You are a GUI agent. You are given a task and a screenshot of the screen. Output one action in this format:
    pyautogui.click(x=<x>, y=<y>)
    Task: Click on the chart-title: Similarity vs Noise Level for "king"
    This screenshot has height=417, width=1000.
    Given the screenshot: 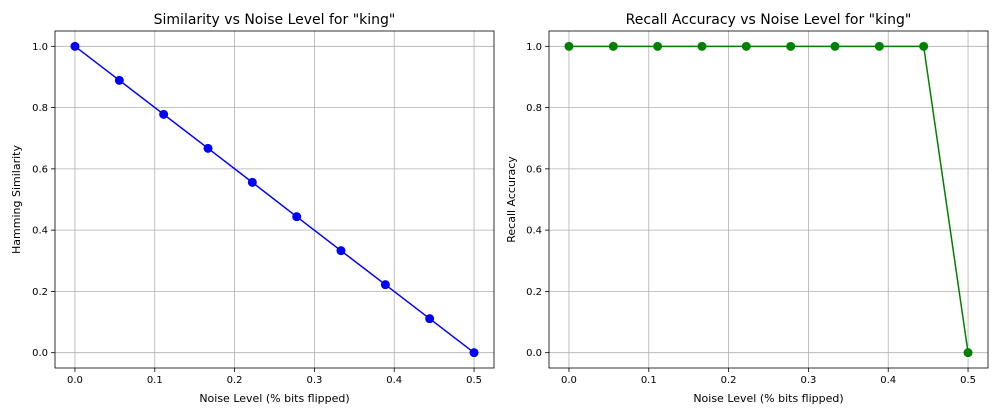 What is the action you would take?
    pyautogui.click(x=275, y=20)
    